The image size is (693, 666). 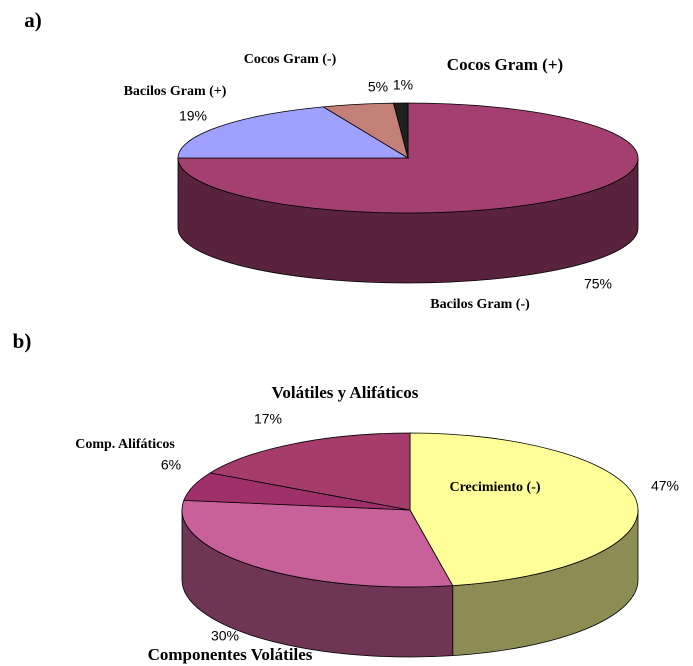 I want to click on slice-percent: 5%, so click(x=378, y=87).